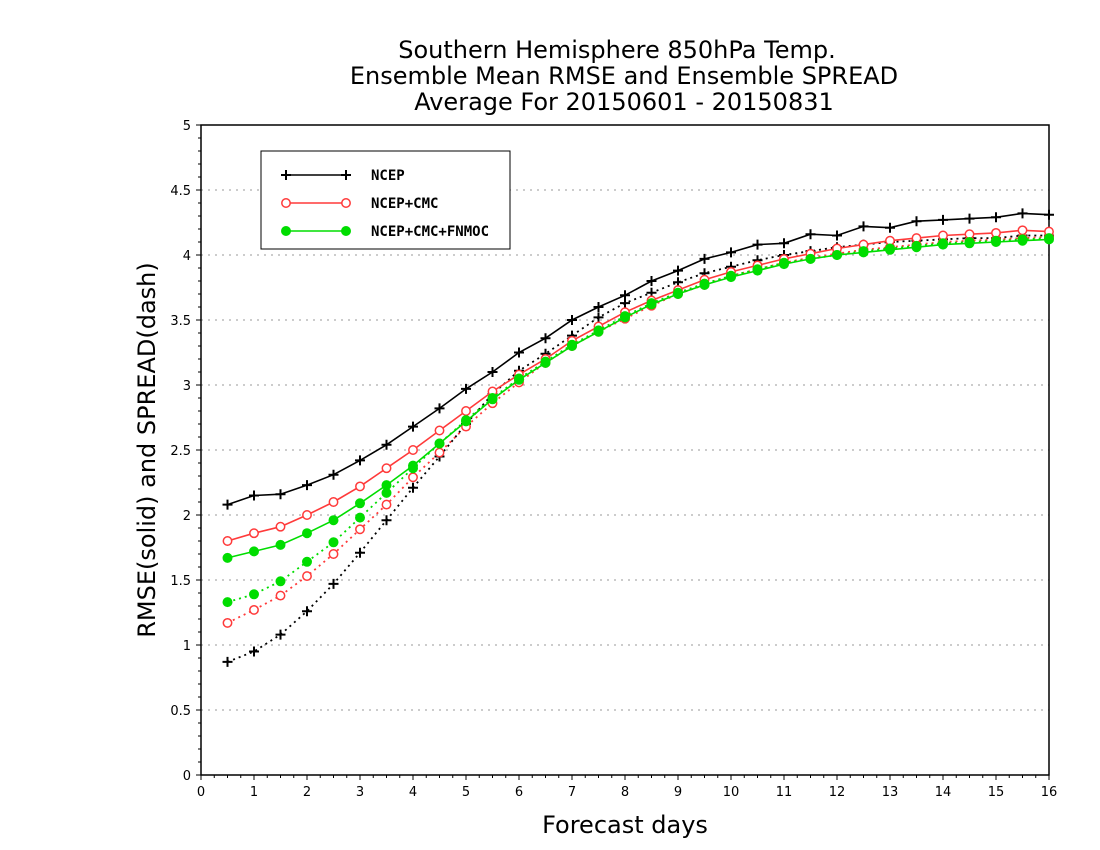 Image resolution: width=1100 pixels, height=850 pixels. What do you see at coordinates (624, 102) in the screenshot?
I see `title-line-3: Average For 20150601 - 20150831` at bounding box center [624, 102].